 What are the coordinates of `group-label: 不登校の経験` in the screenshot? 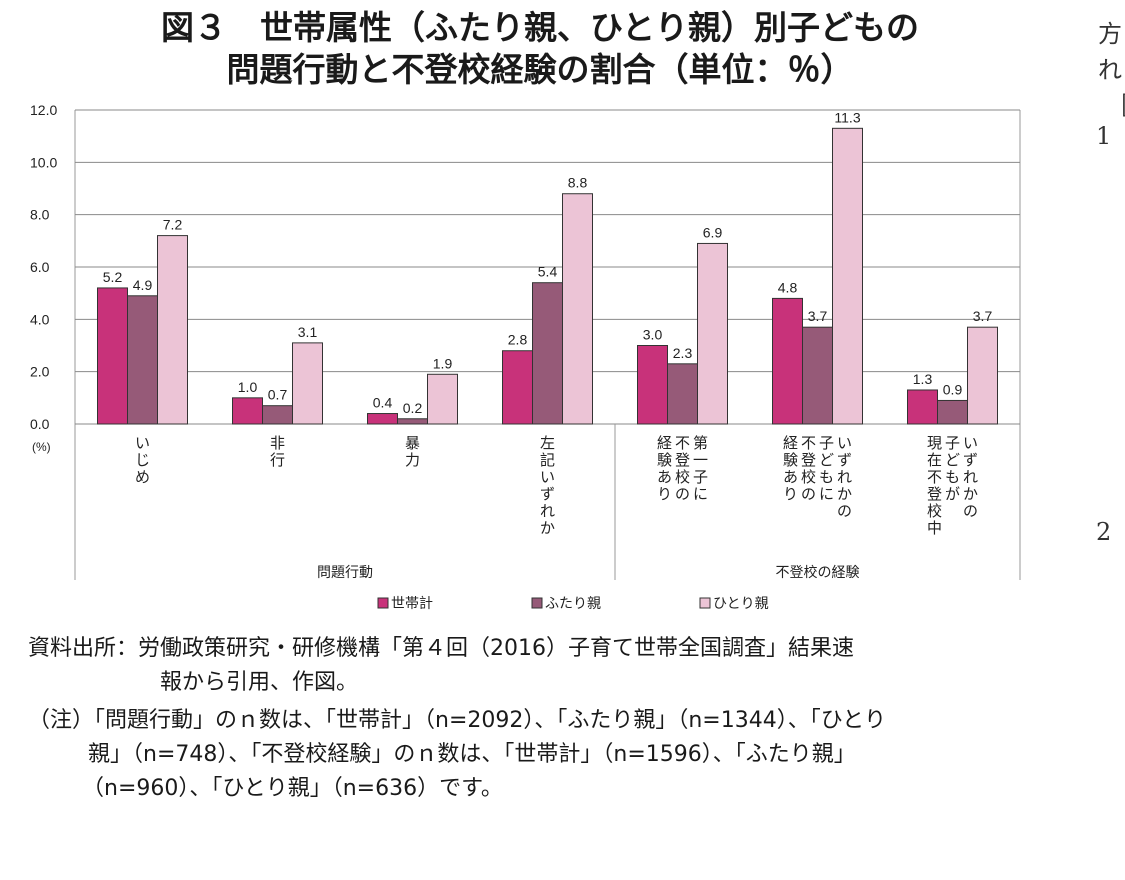 It's located at (818, 572).